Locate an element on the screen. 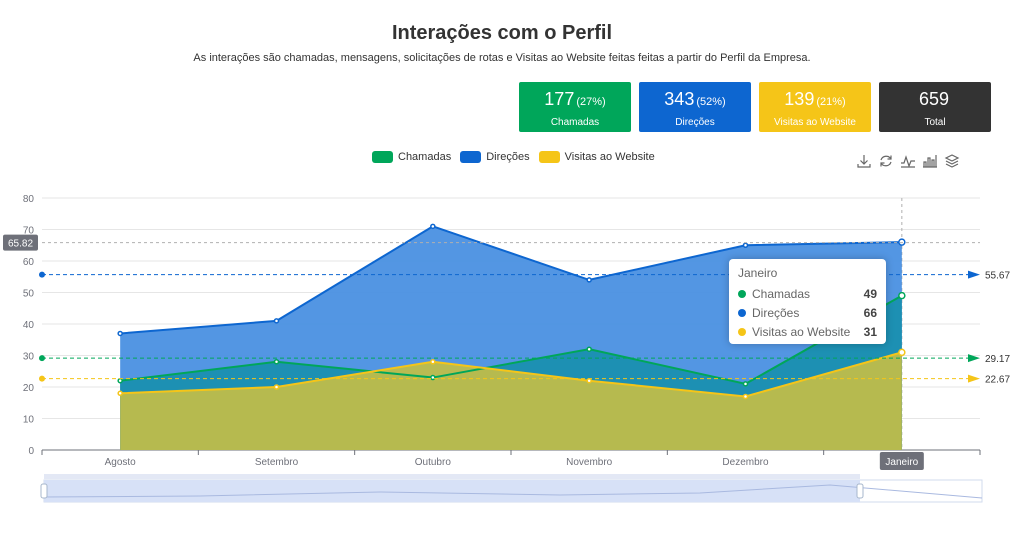 Image resolution: width=1024 pixels, height=544 pixels. tooltip-series-name: Visitas ao Website is located at coordinates (801, 331).